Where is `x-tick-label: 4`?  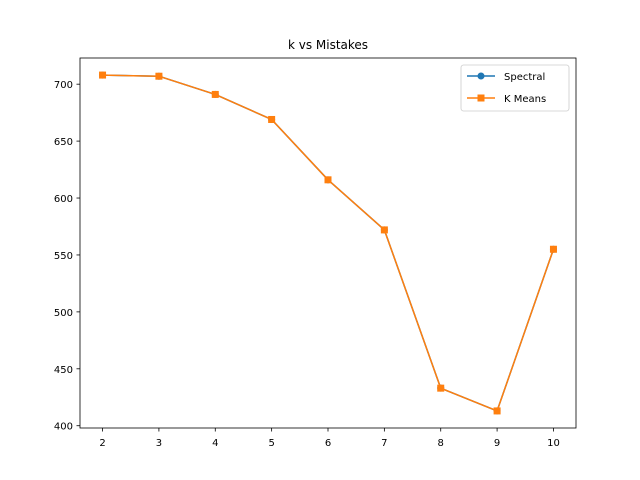
x-tick-label: 4 is located at coordinates (215, 443).